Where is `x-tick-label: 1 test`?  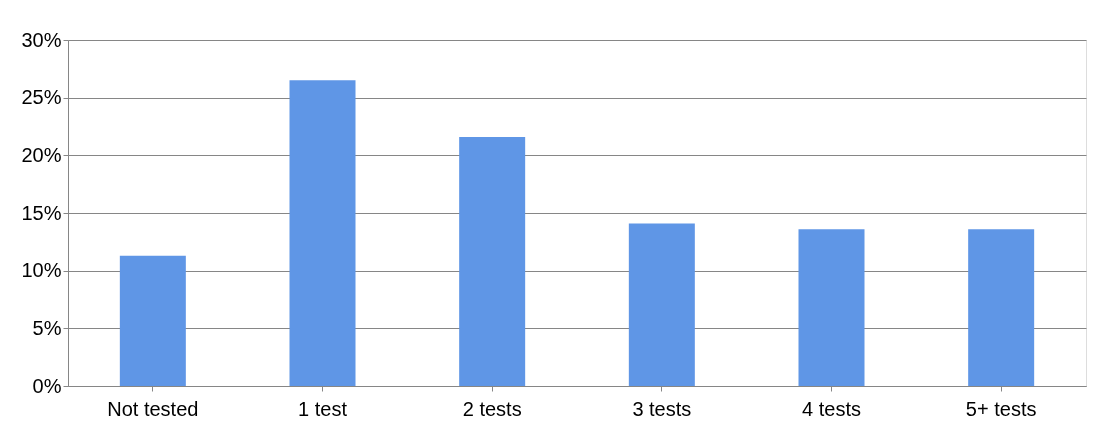
x-tick-label: 1 test is located at coordinates (323, 408).